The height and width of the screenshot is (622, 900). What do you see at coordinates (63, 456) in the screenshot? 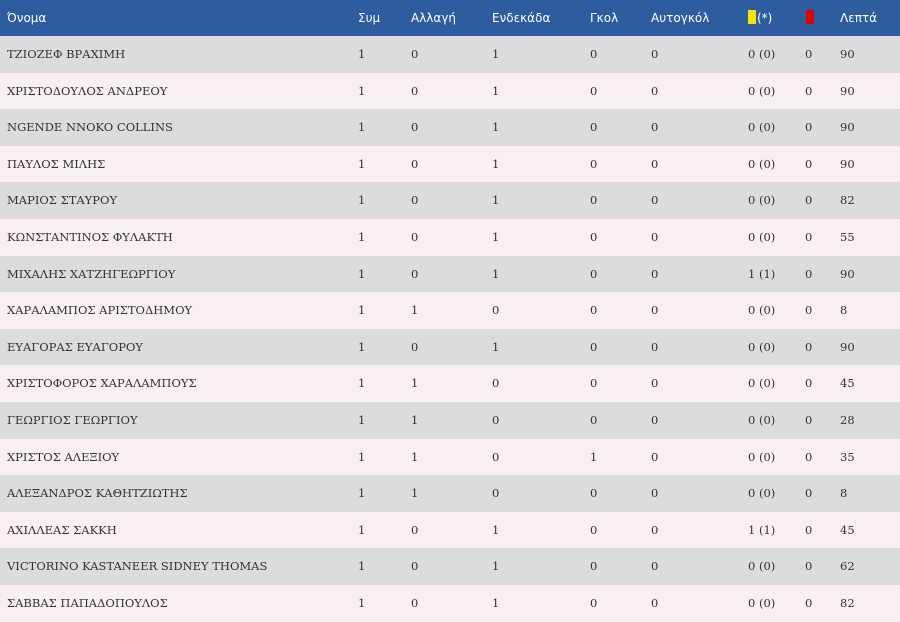
I see `player-name: ΧΡΙΣΤΟΣ ΑΛΕΞΙΟΥ` at bounding box center [63, 456].